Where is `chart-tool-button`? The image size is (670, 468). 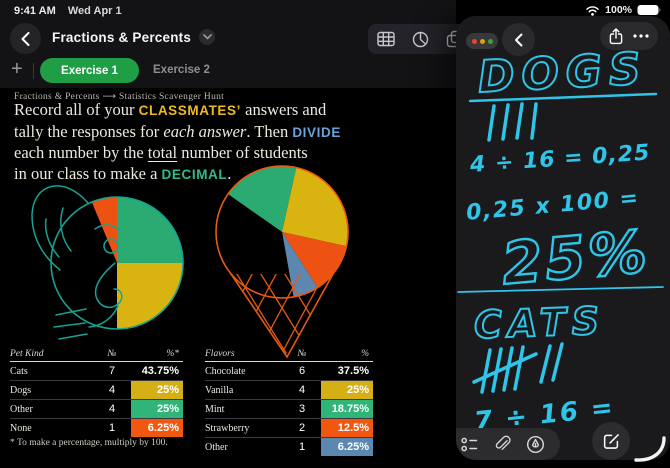
chart-tool-button is located at coordinates (420, 39).